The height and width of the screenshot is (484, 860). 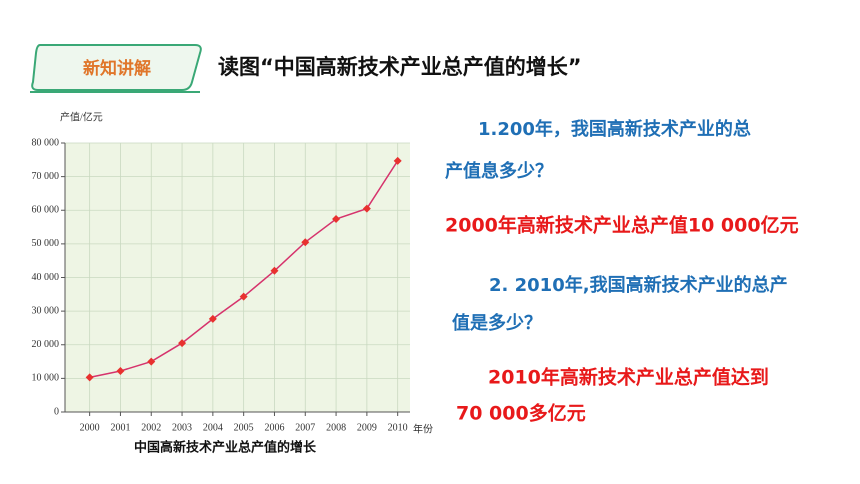 I want to click on y-tick-label: 80 000, so click(x=46, y=142).